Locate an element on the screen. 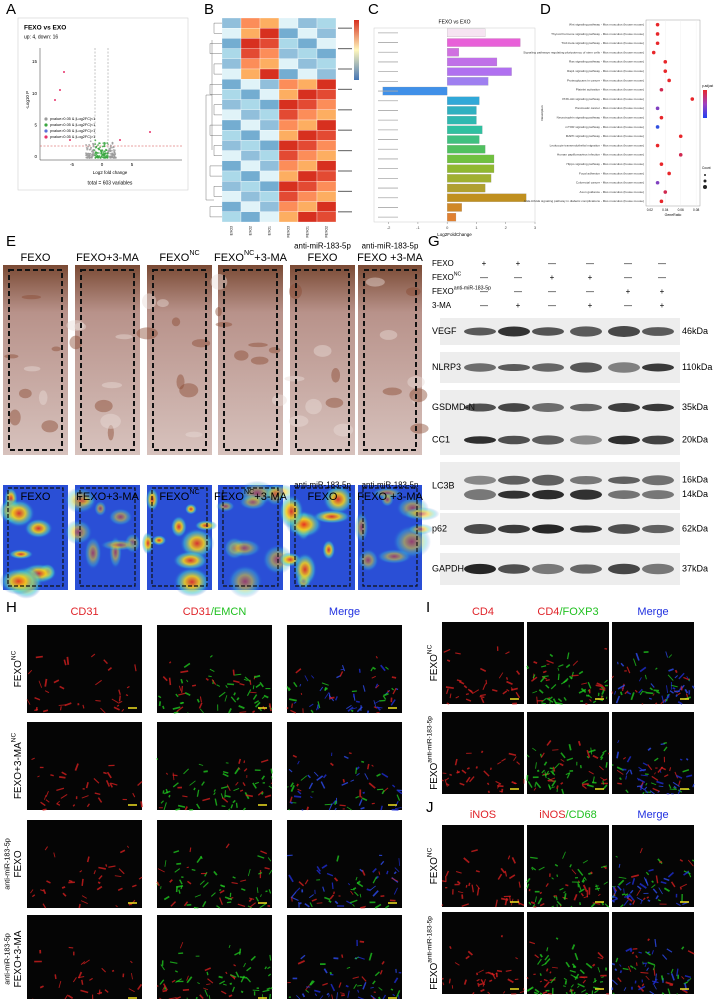  label: FEXO +3-MA is located at coordinates (390, 497).